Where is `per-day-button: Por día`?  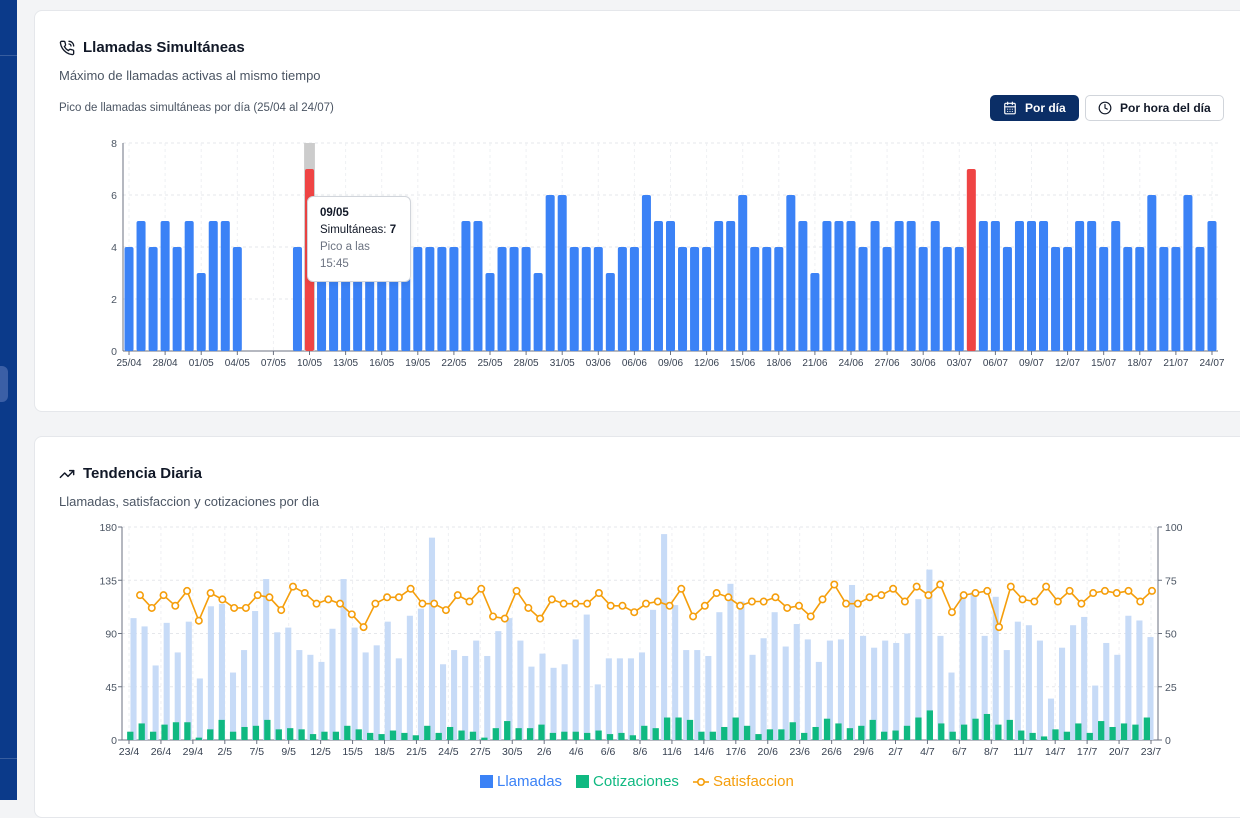 per-day-button: Por día is located at coordinates (1034, 108).